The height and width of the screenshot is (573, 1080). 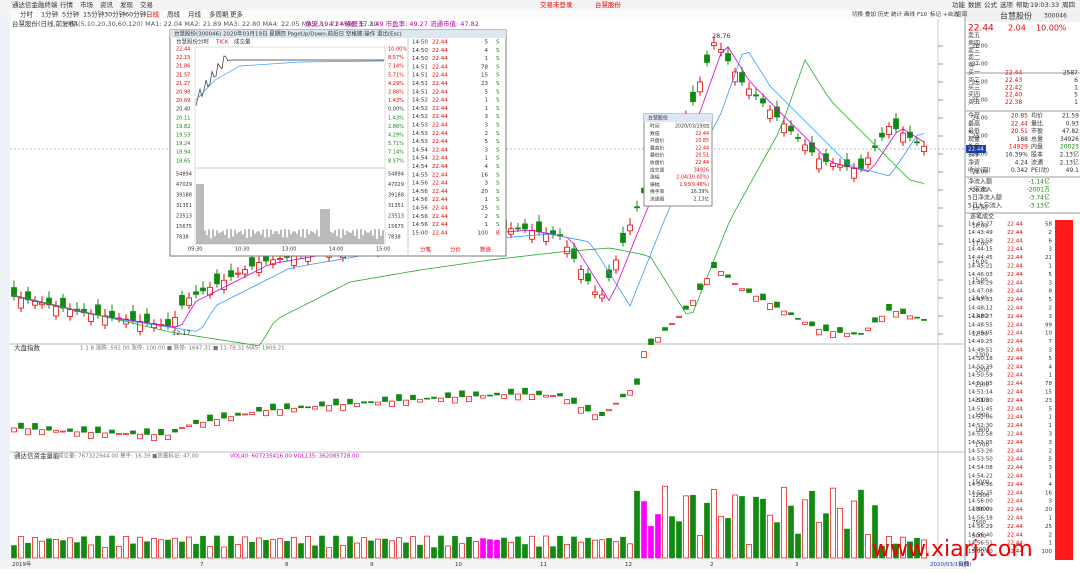 I want to click on tick-list-time: 14:56:18, so click(x=980, y=519).